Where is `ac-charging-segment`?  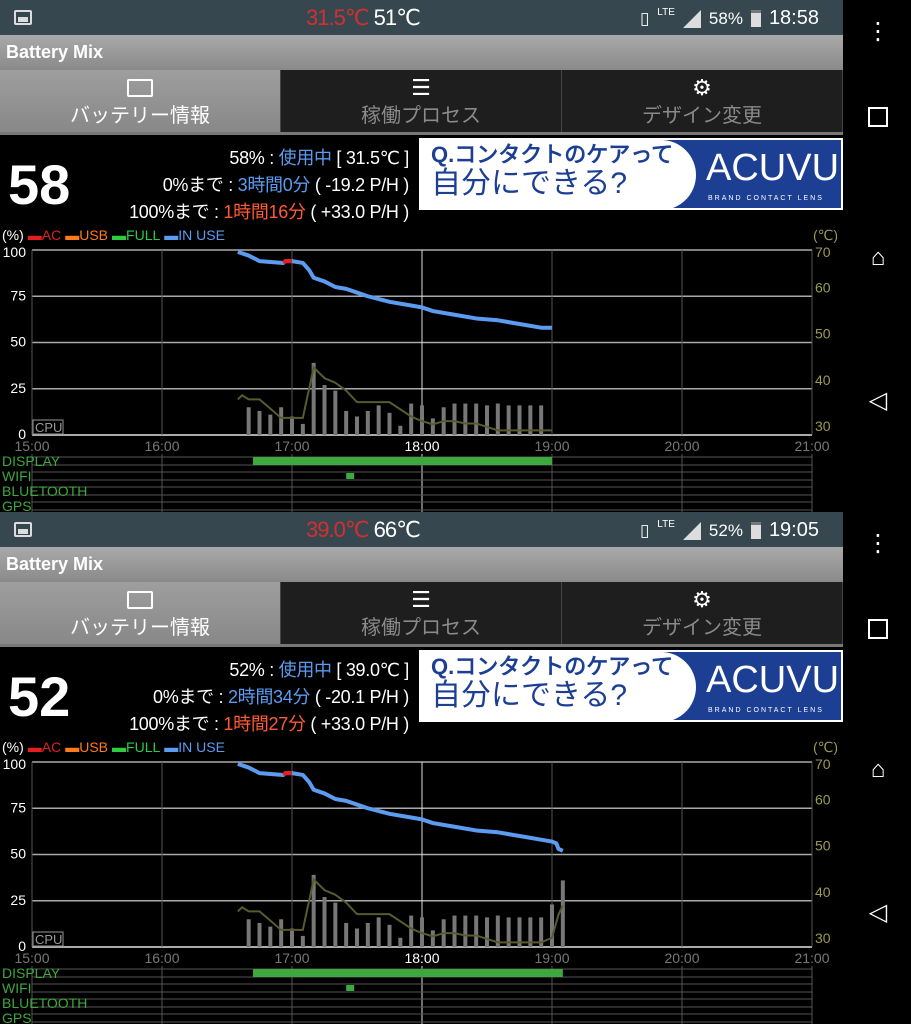
ac-charging-segment is located at coordinates (287, 262).